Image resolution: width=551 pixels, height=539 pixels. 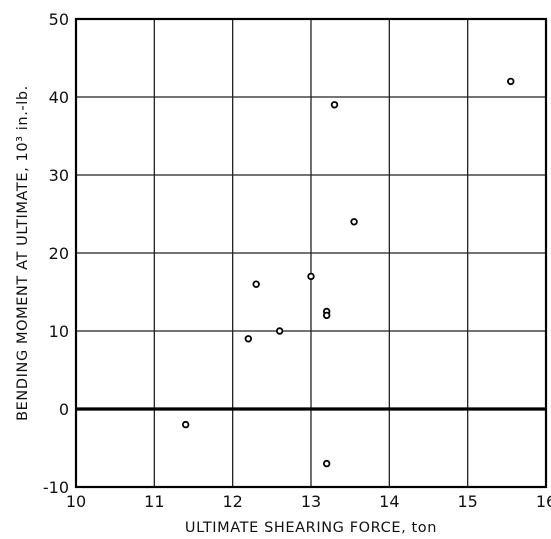 What do you see at coordinates (467, 501) in the screenshot?
I see `x-tick-label: 15` at bounding box center [467, 501].